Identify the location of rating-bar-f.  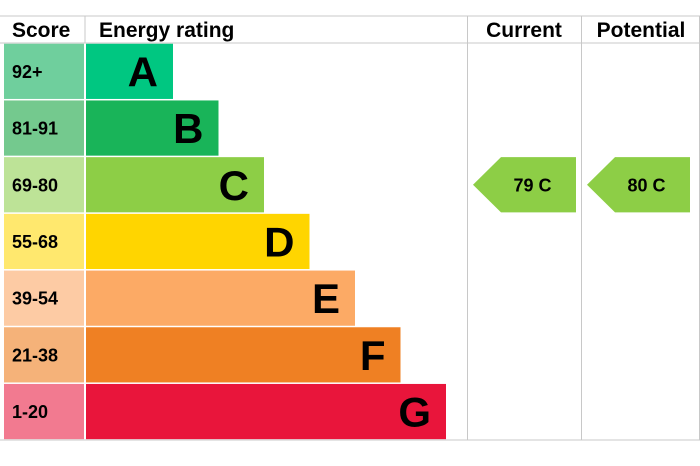
(243, 355).